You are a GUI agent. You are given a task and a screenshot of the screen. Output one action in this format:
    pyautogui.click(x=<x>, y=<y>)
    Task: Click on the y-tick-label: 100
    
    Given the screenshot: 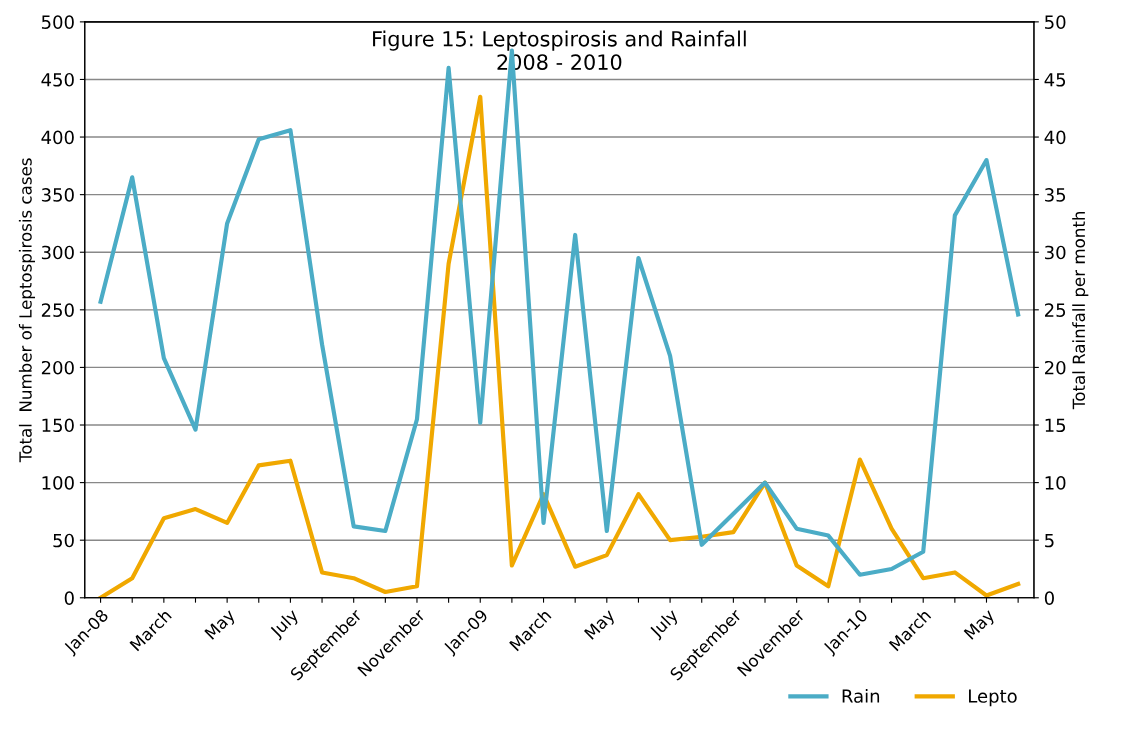 What is the action you would take?
    pyautogui.click(x=58, y=483)
    